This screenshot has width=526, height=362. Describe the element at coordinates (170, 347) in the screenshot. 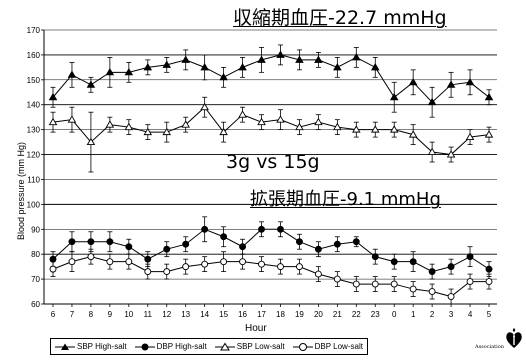

I see `legend-item-dbp-high: DBP High-salt` at that location.